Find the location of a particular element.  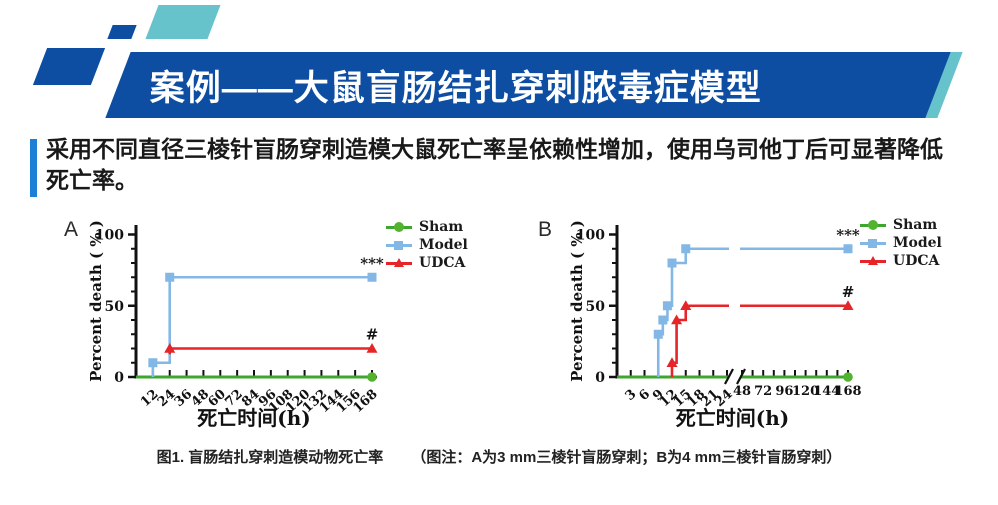

legend-a: Sham Model UDCA is located at coordinates (427, 244).